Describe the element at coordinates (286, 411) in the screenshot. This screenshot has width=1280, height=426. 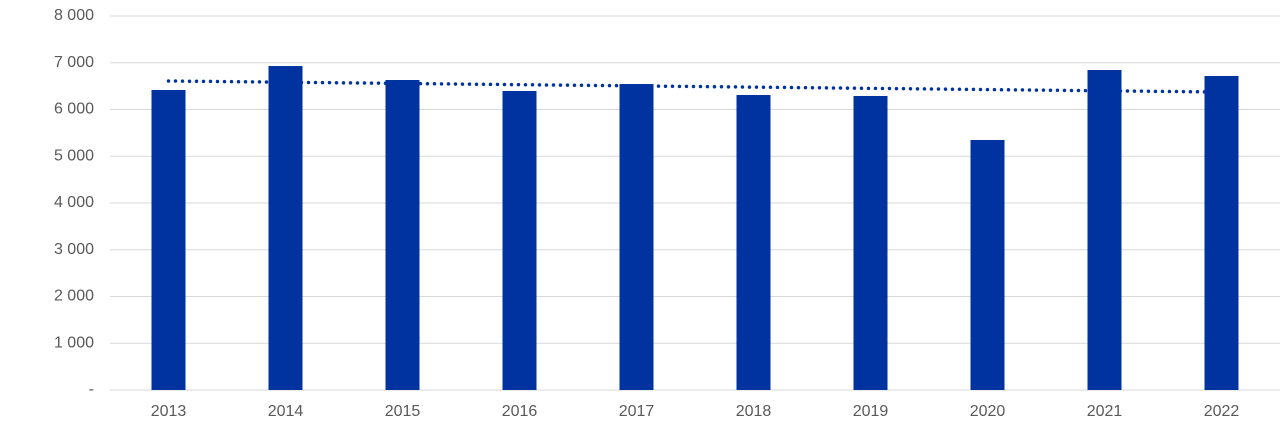
I see `x-tick-label: 2014` at that location.